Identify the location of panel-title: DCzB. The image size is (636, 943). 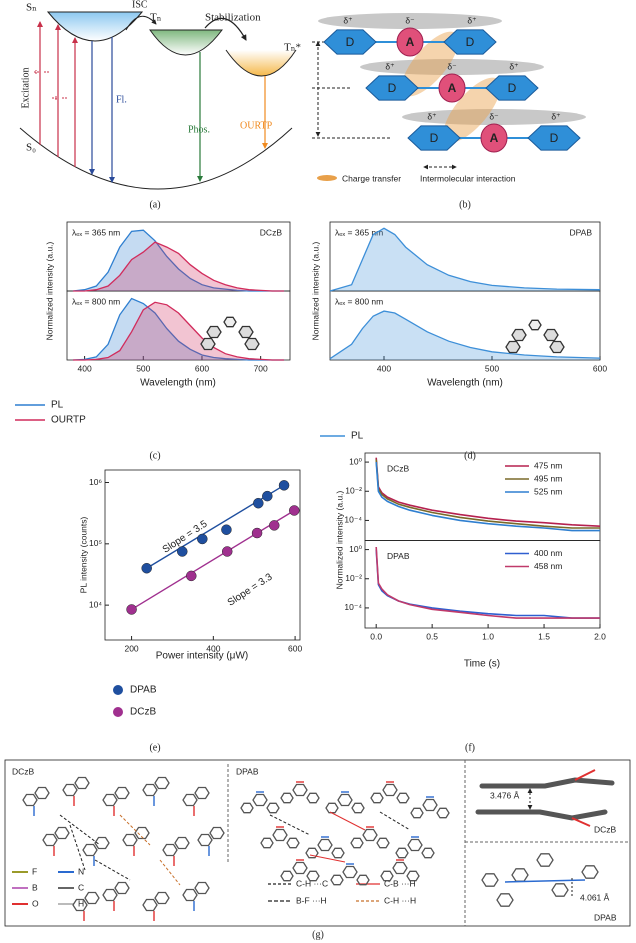
(398, 468).